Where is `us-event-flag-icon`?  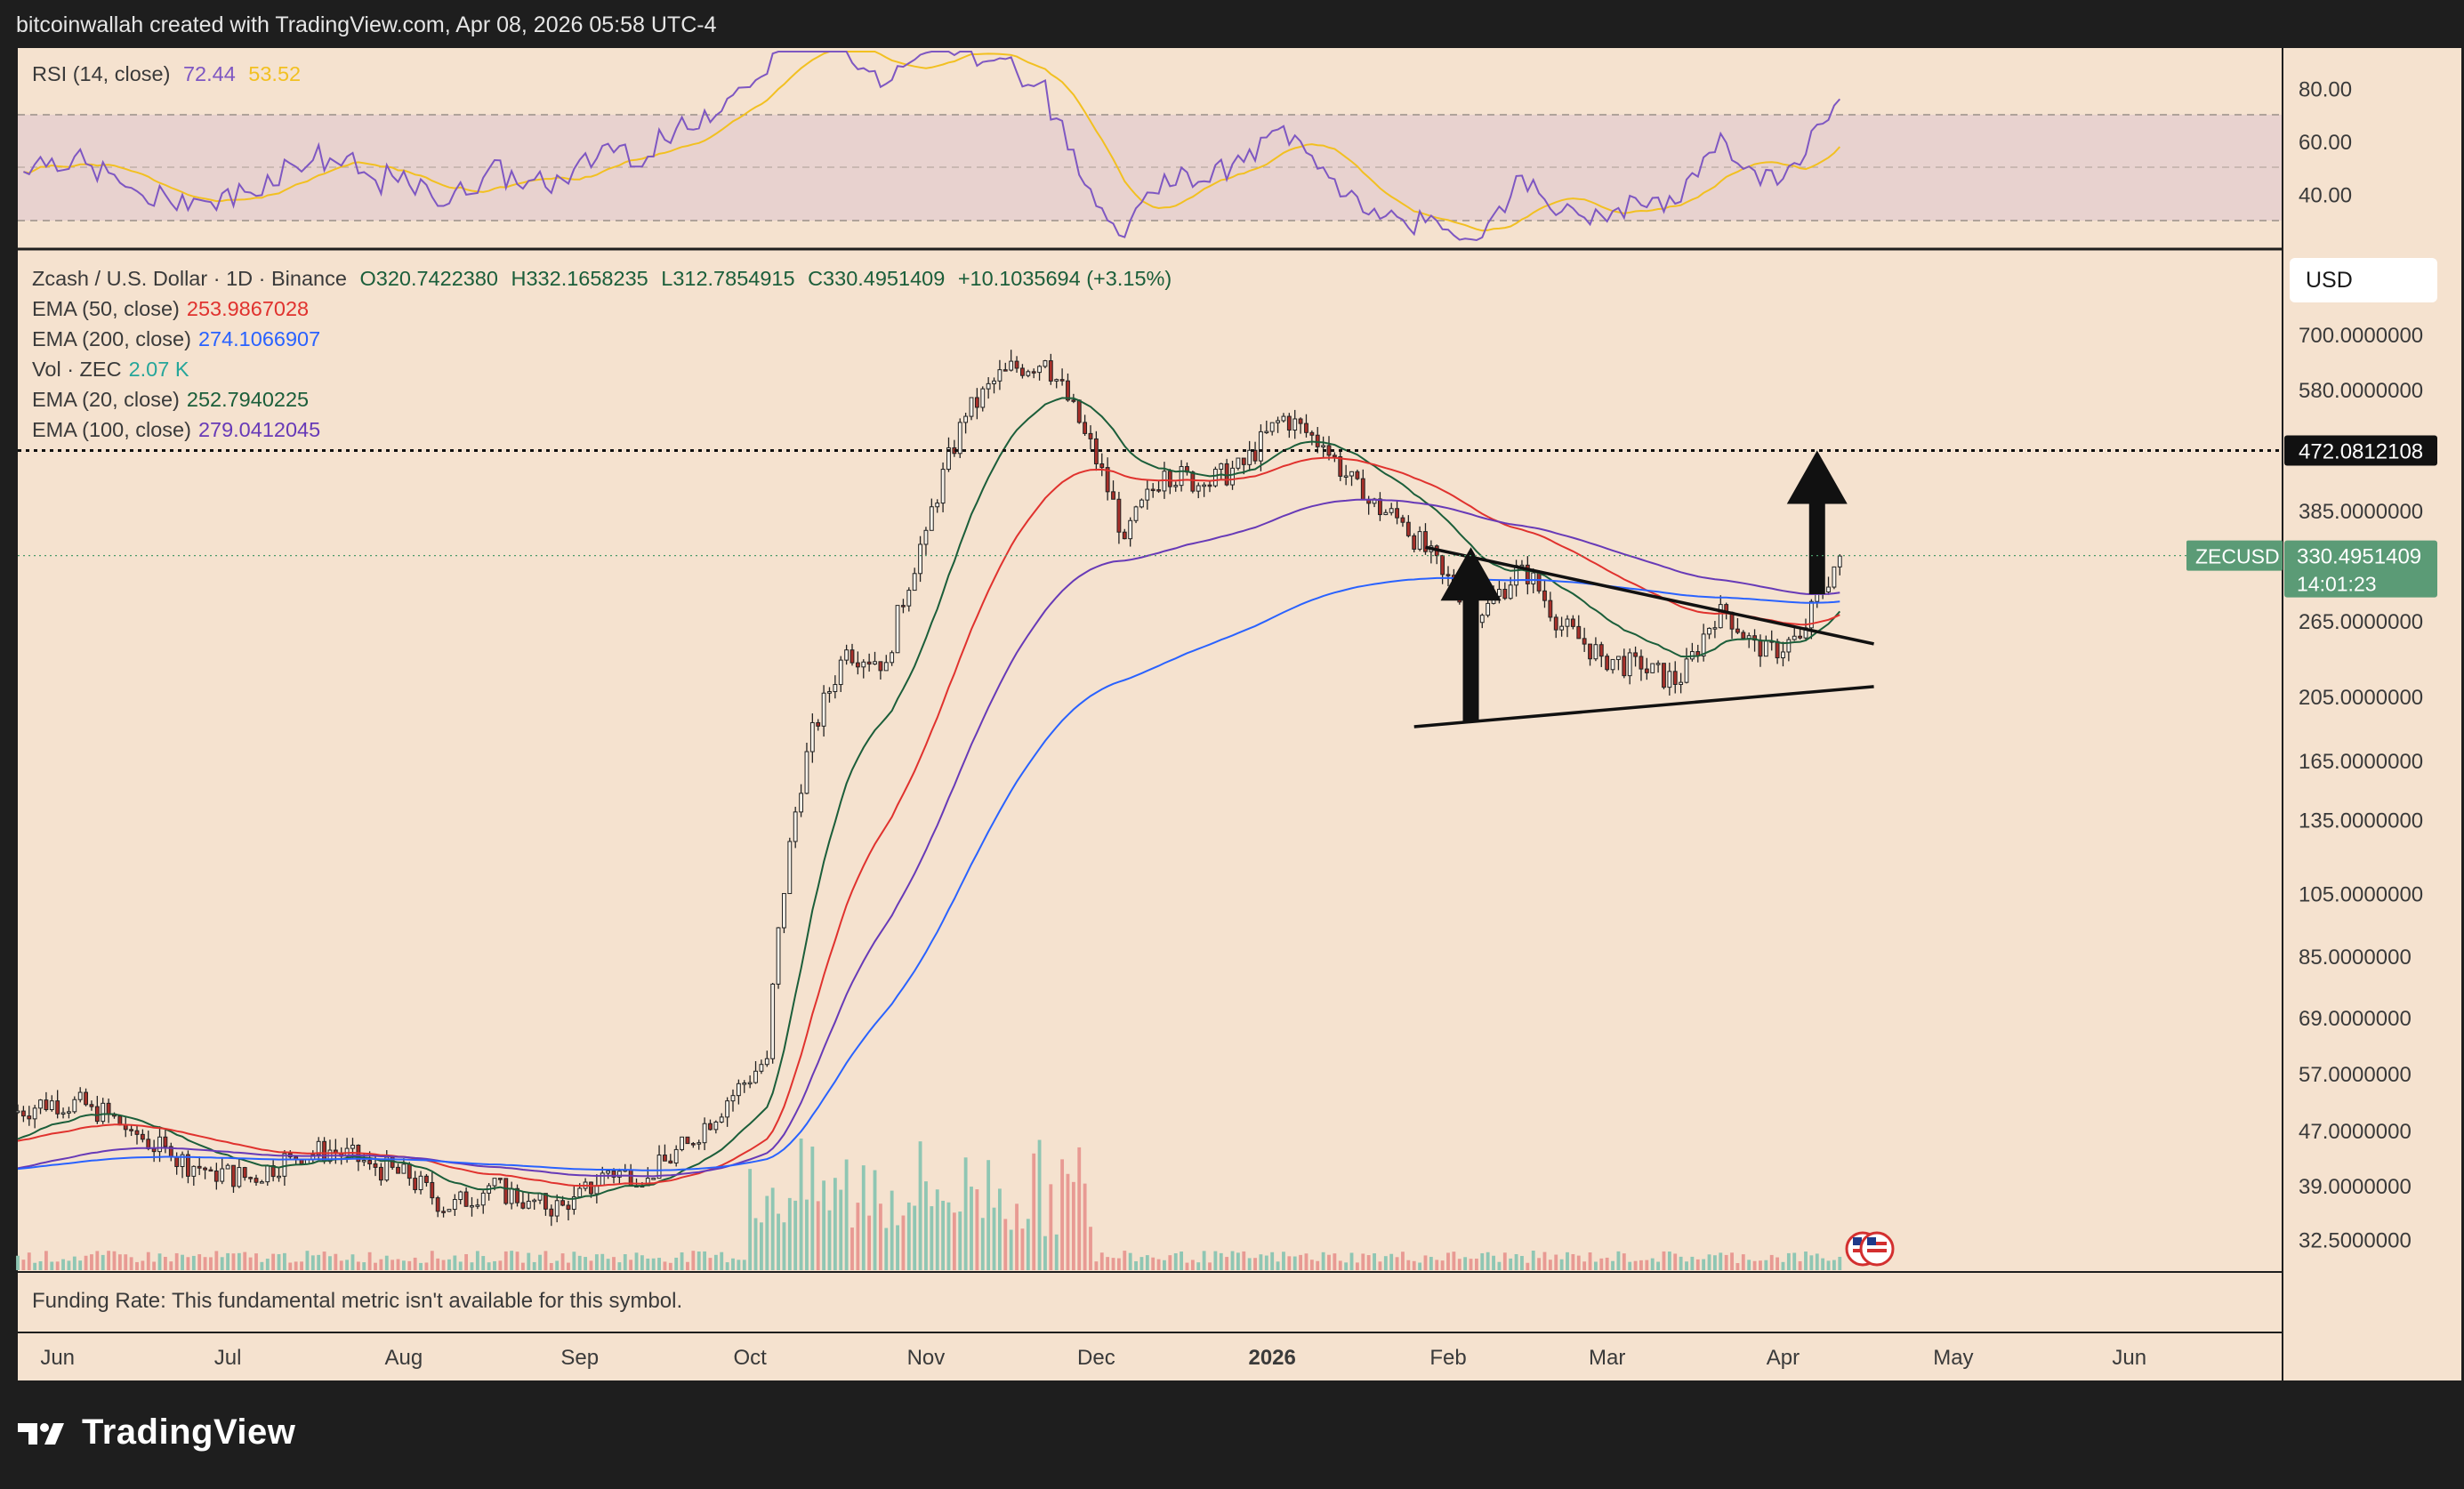
us-event-flag-icon is located at coordinates (1877, 1249).